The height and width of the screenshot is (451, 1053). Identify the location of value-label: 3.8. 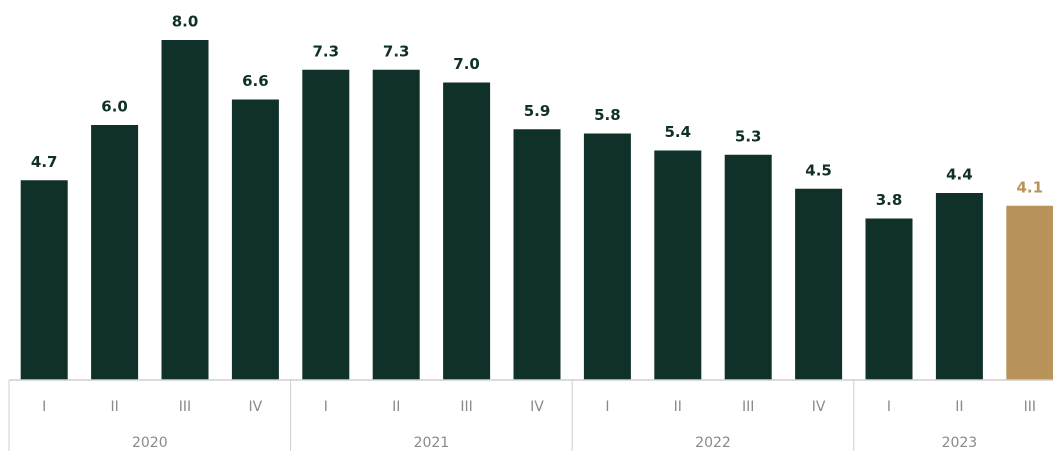
(889, 200).